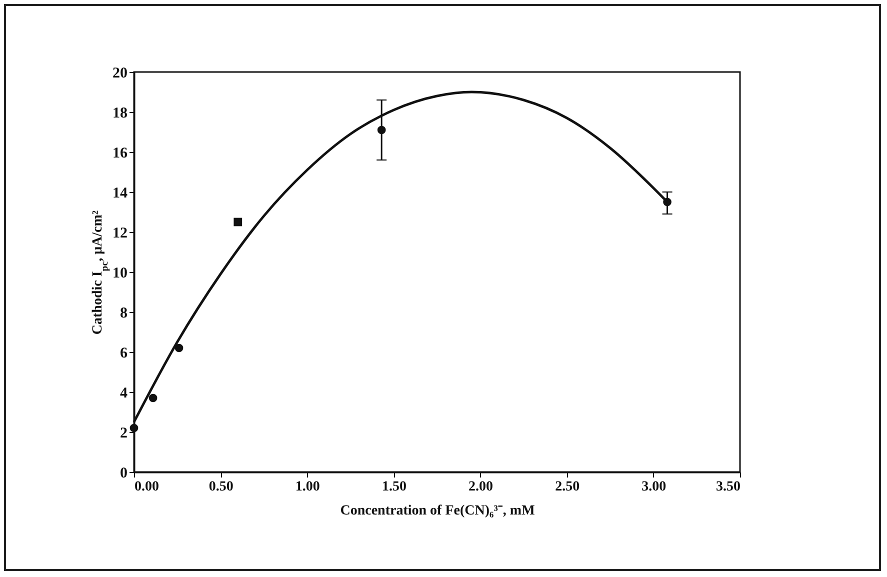  Describe the element at coordinates (728, 487) in the screenshot. I see `x-tick-label: 3.50` at that location.